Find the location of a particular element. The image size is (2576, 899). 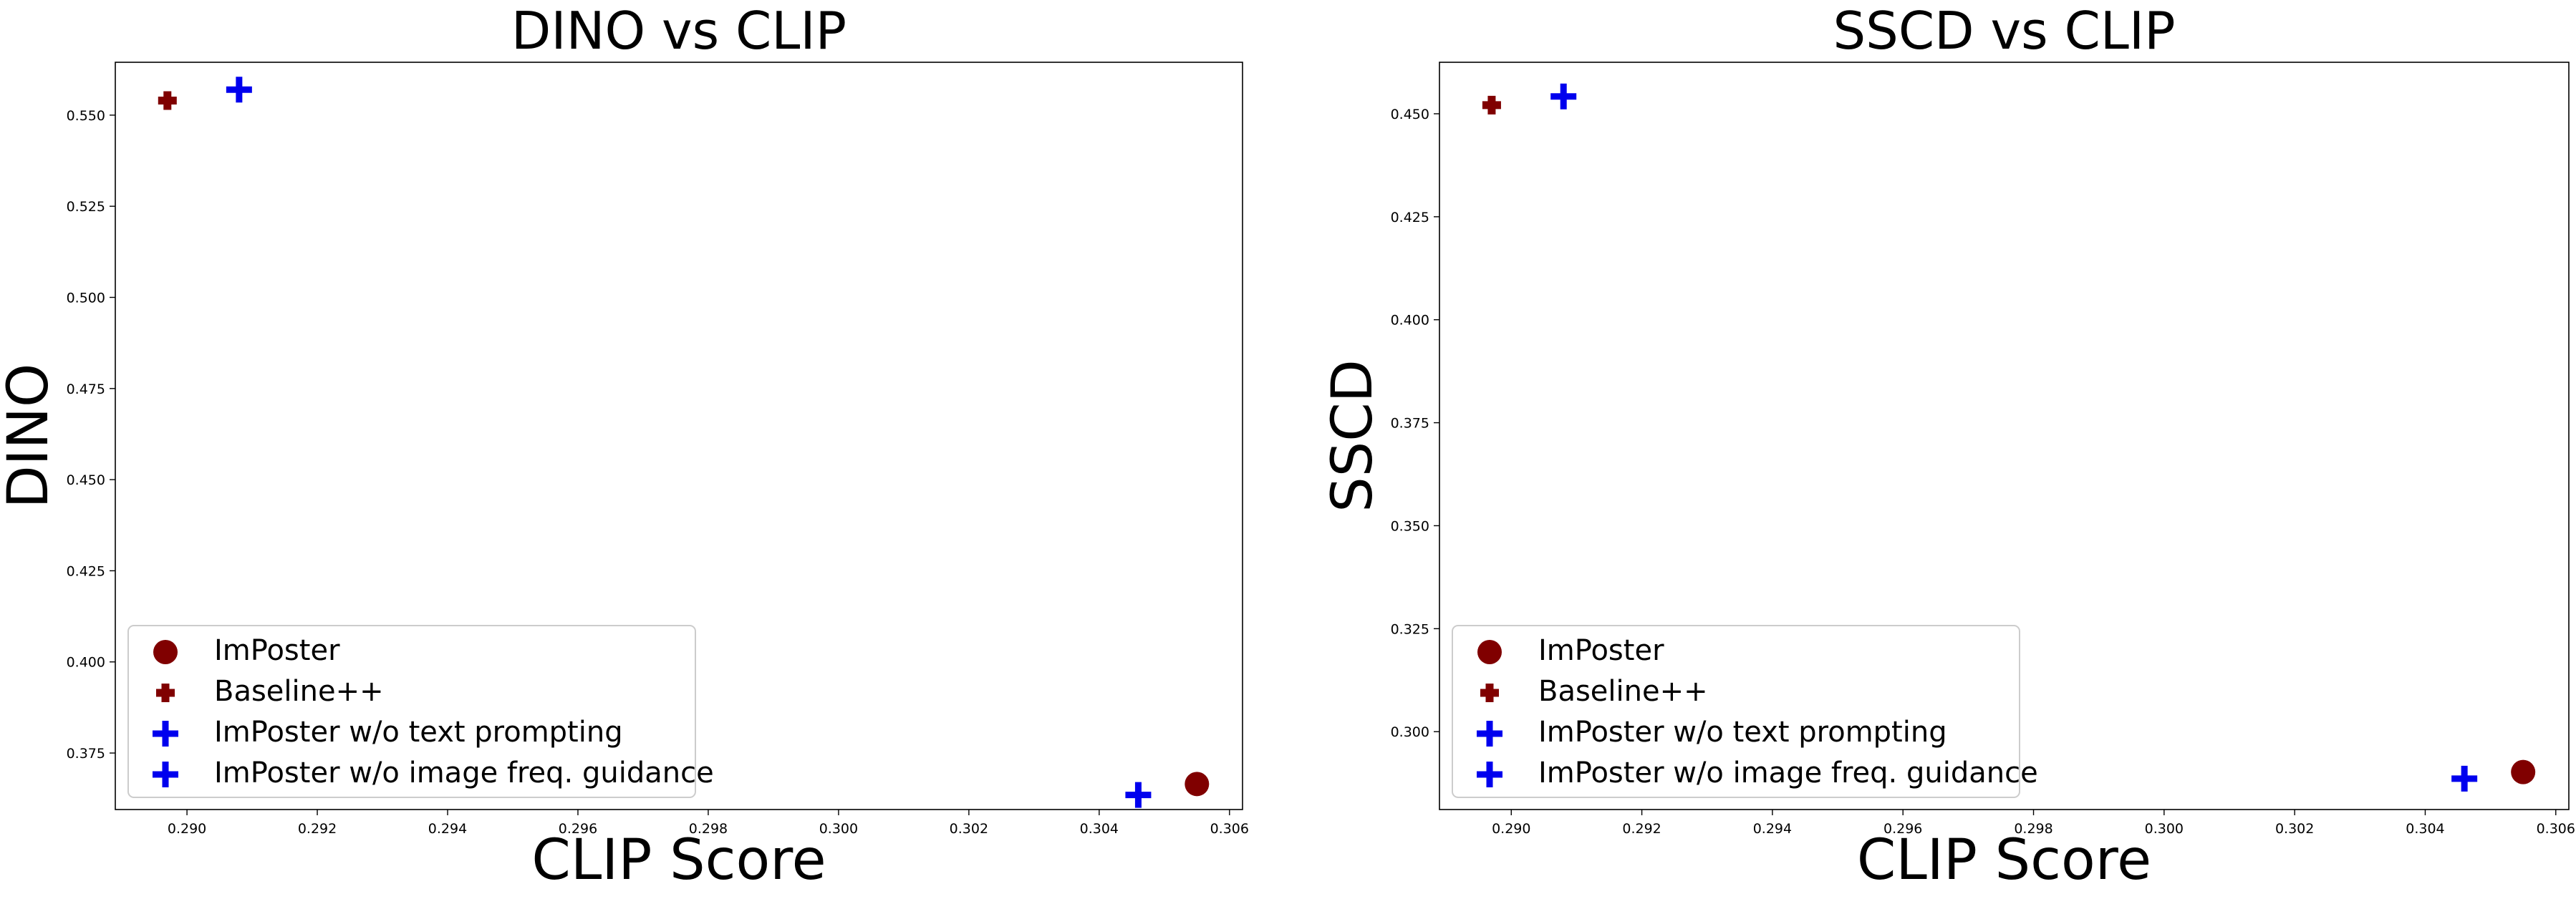

y-tick-label: 0.500 is located at coordinates (86, 298).